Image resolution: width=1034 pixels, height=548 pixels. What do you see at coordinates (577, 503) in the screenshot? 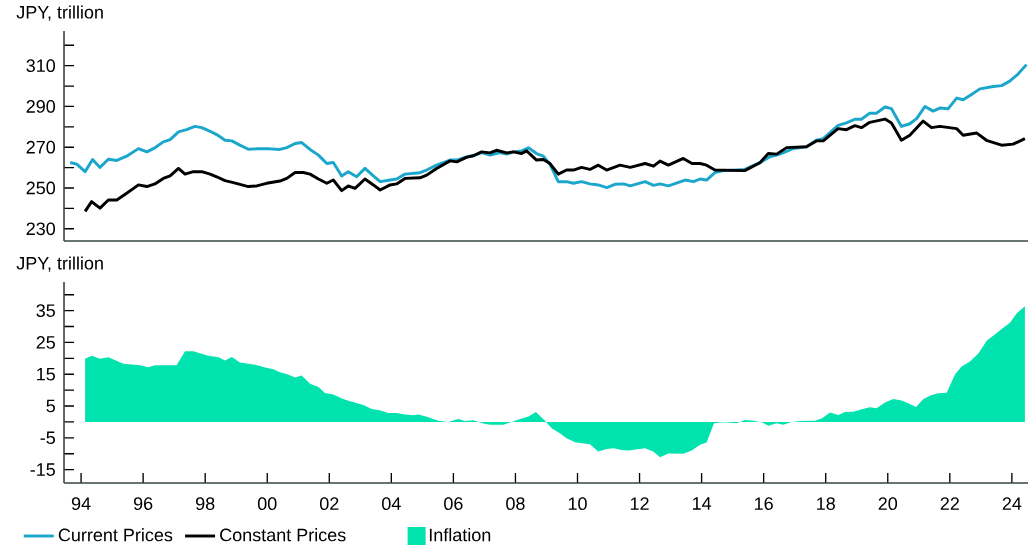
I see `x-tick-label: 10` at bounding box center [577, 503].